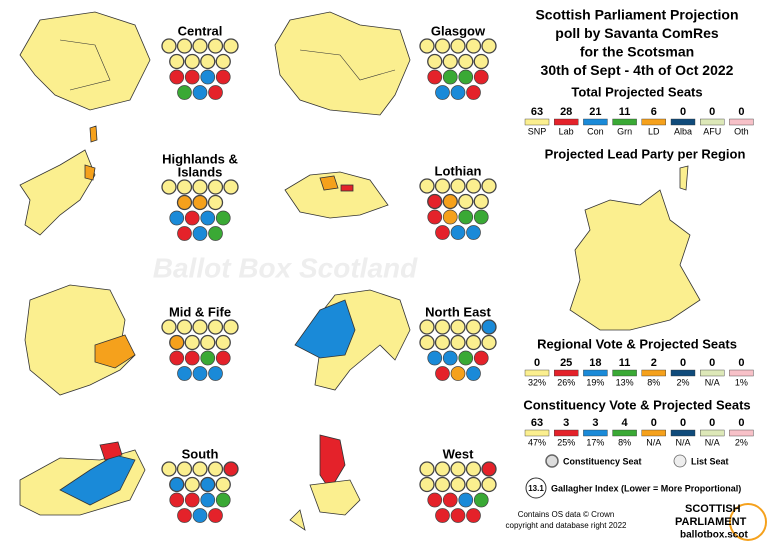 This screenshot has width=768, height=543. What do you see at coordinates (710, 461) in the screenshot?
I see `legend-label: List Seat` at bounding box center [710, 461].